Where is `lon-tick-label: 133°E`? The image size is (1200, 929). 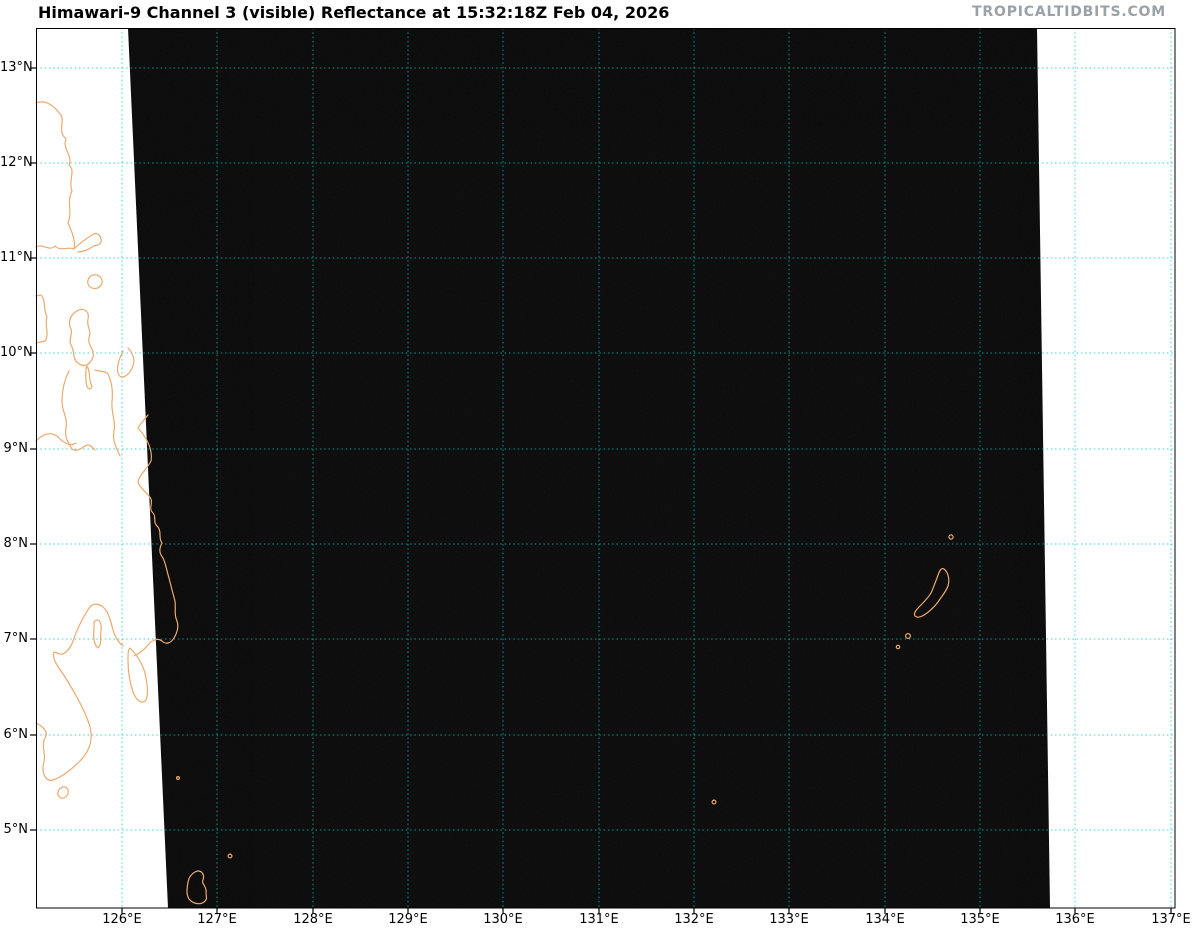 lon-tick-label: 133°E is located at coordinates (789, 919).